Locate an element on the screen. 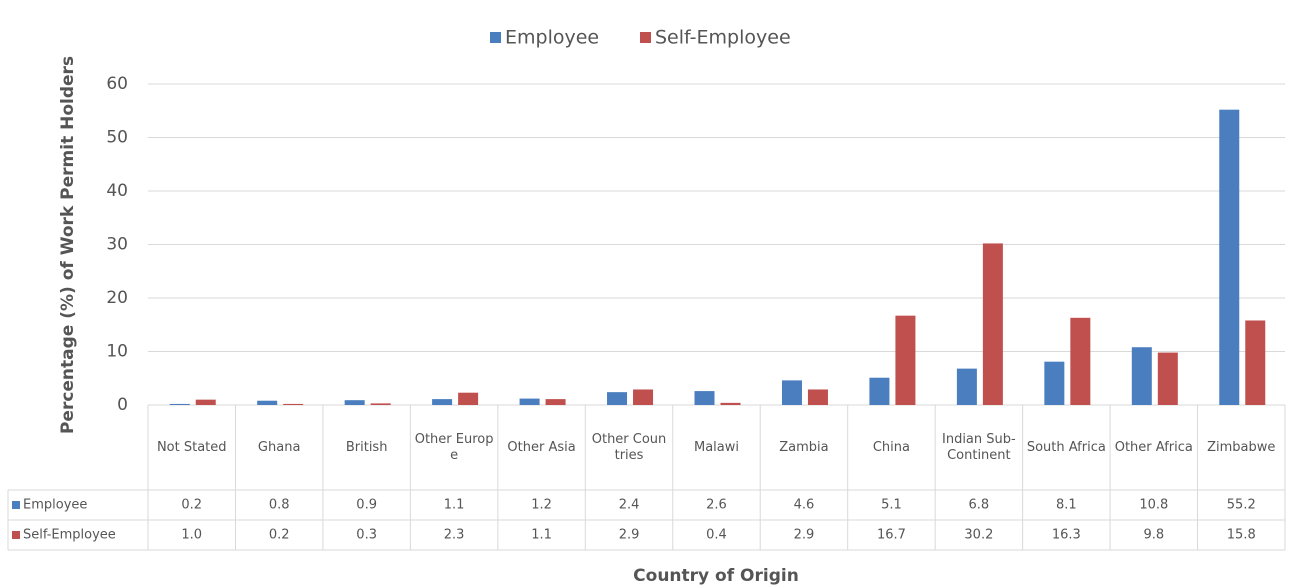 This screenshot has width=1293, height=588. x-tick-label-box: Zambia is located at coordinates (804, 447).